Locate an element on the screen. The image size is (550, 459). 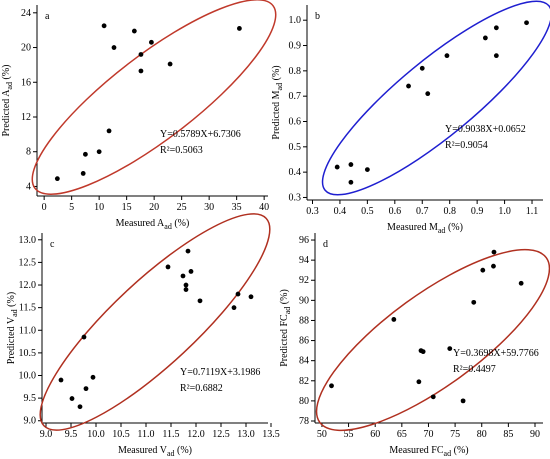
x-tick-label: 25 is located at coordinates (182, 207).